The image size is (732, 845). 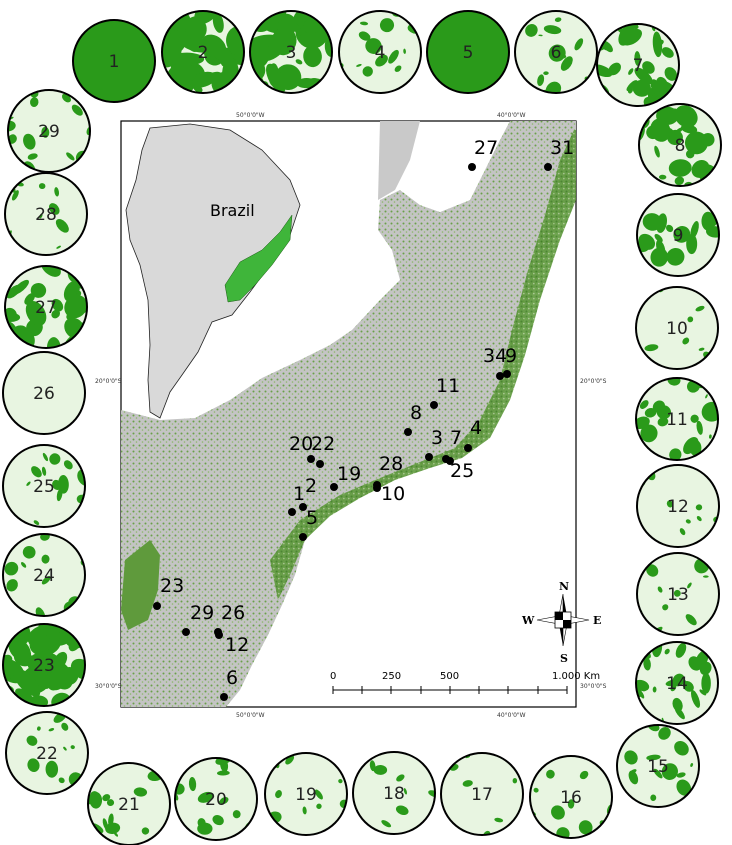 I want to click on landscape-circle-25: 25, so click(x=44, y=486).